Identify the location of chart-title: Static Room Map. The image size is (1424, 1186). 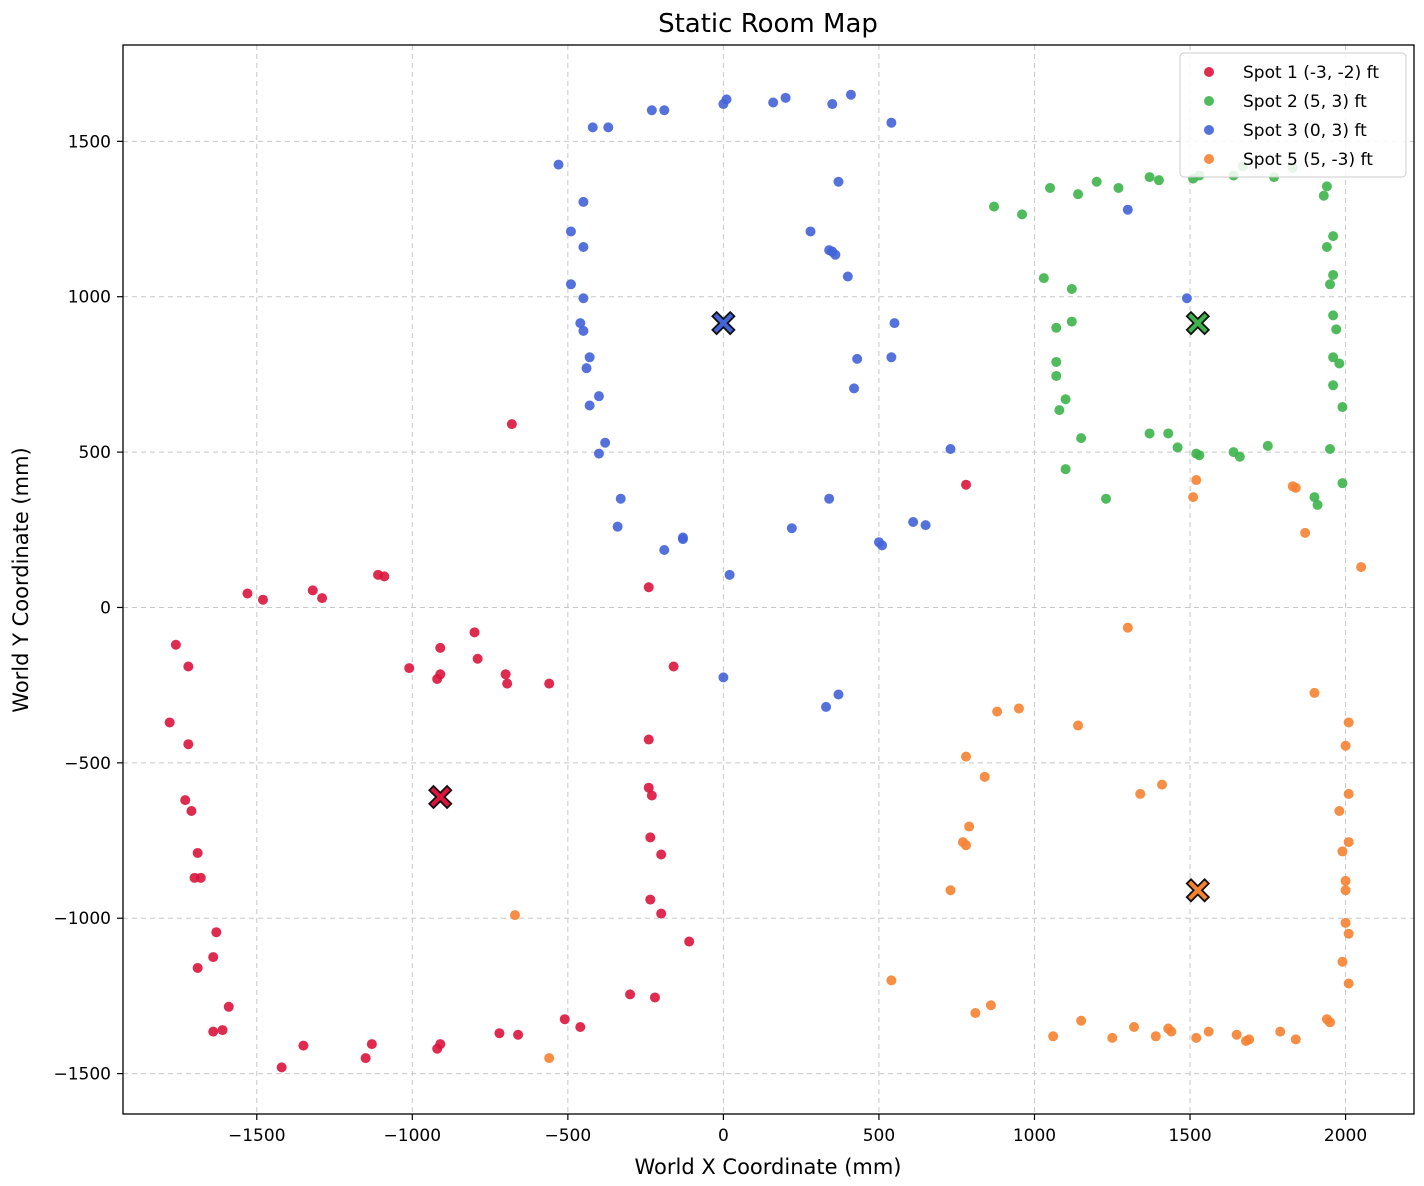
(768, 24).